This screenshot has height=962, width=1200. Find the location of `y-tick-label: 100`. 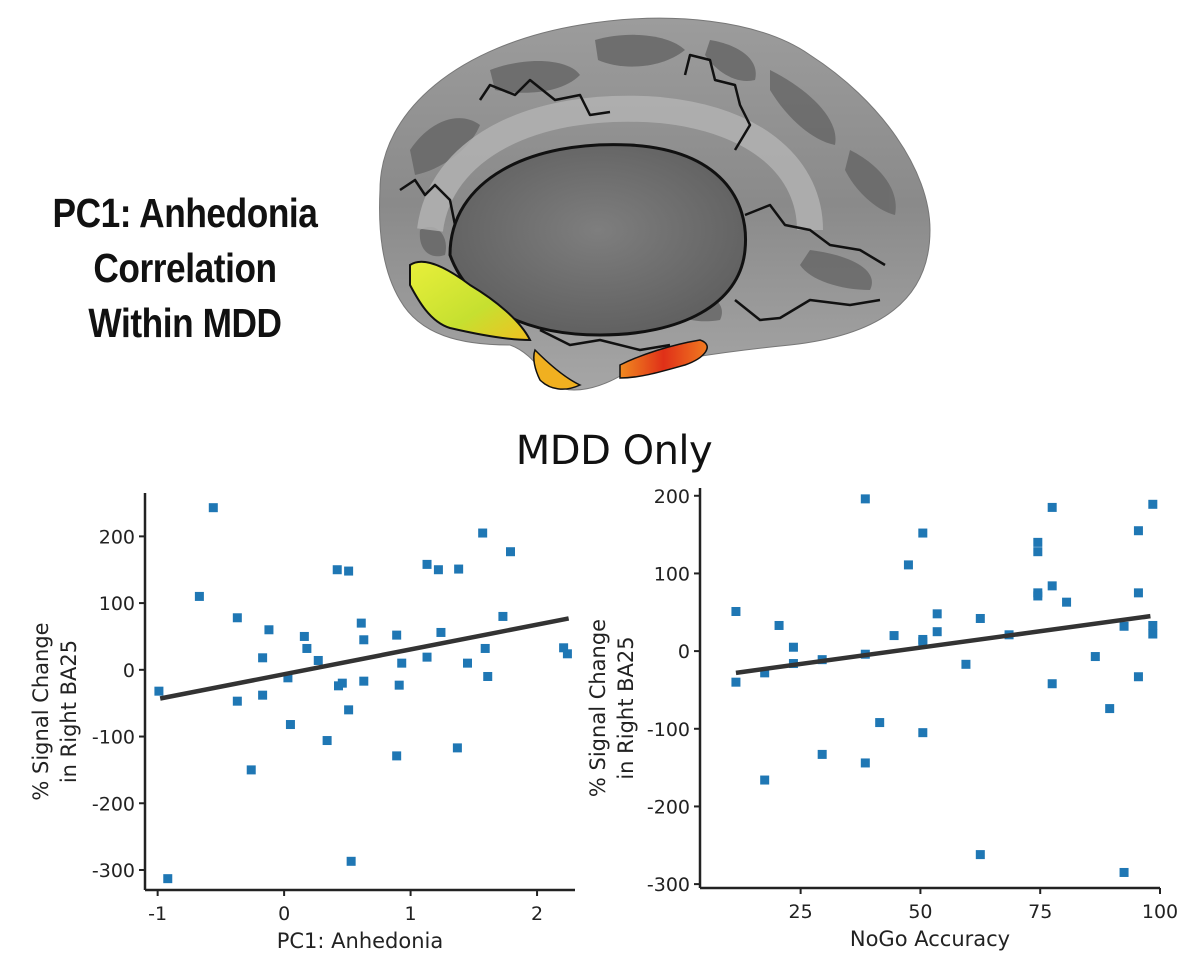

y-tick-label: 100 is located at coordinates (672, 574).